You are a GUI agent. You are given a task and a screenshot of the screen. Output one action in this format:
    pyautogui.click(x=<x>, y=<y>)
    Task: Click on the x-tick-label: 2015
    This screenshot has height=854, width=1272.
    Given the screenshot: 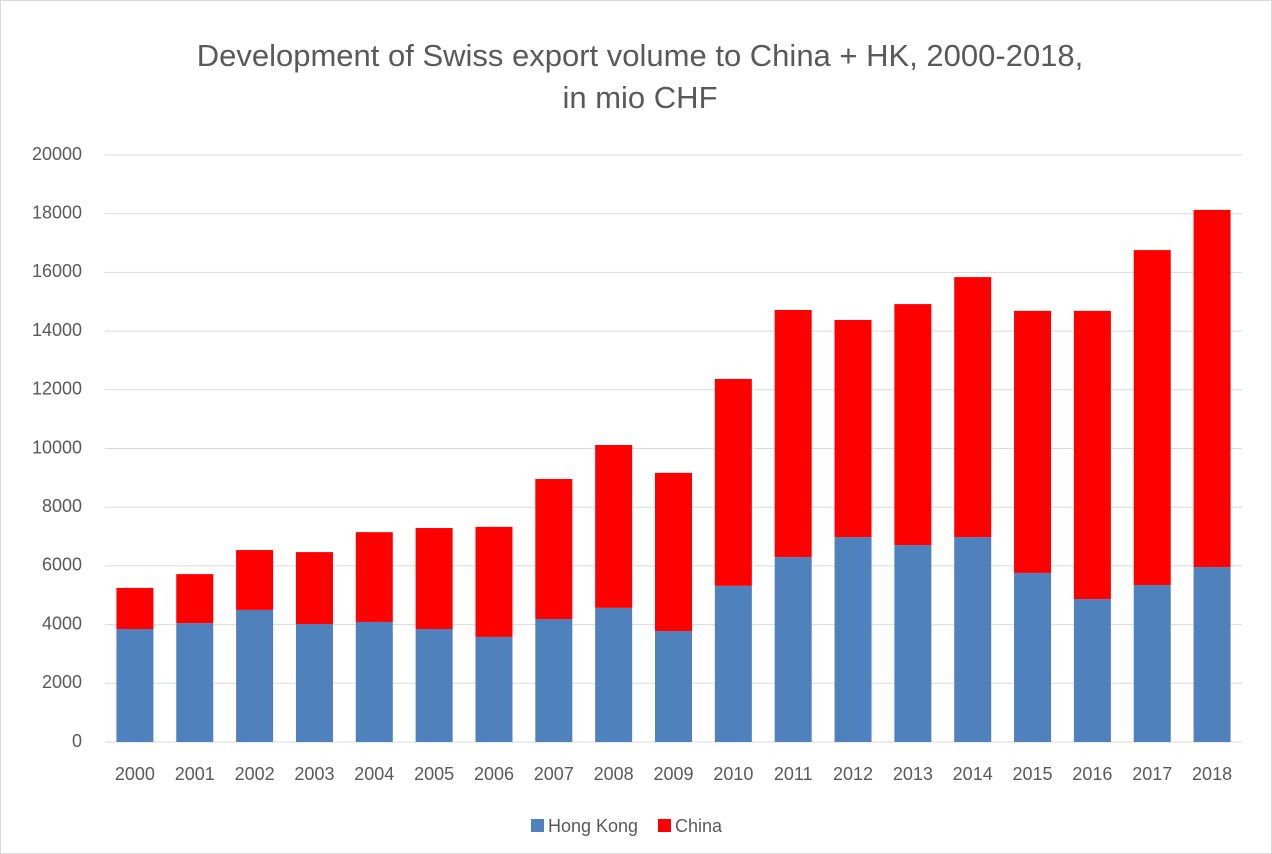 What is the action you would take?
    pyautogui.click(x=1033, y=774)
    